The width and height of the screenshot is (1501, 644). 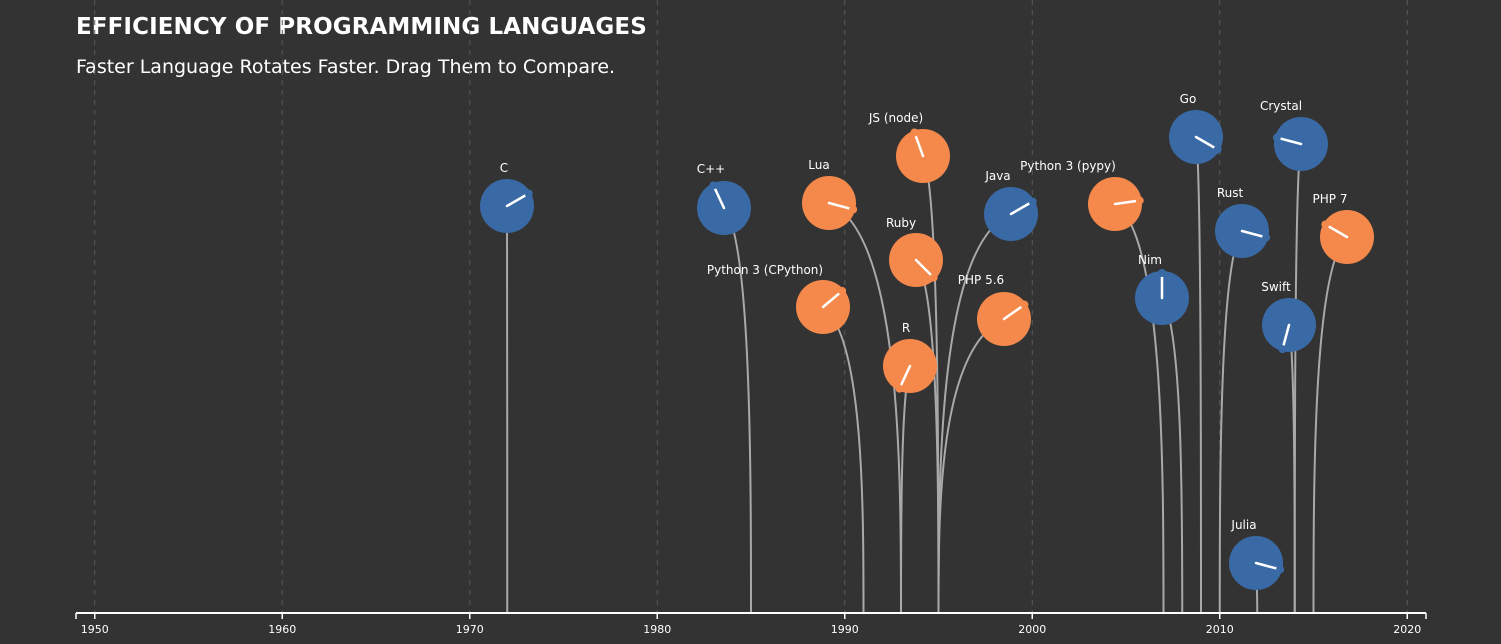 I want to click on language-label: C++, so click(x=711, y=169).